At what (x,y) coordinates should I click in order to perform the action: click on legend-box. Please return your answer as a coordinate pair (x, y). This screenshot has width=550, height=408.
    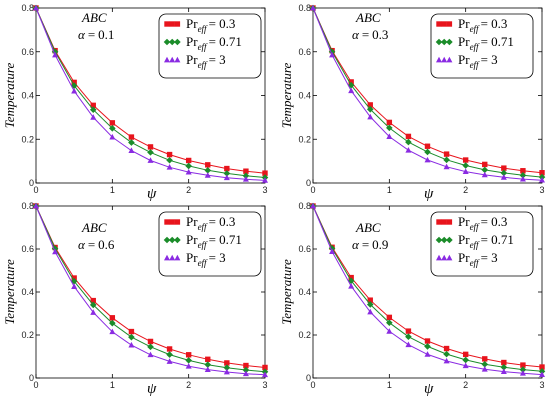
    Looking at the image, I should click on (210, 244).